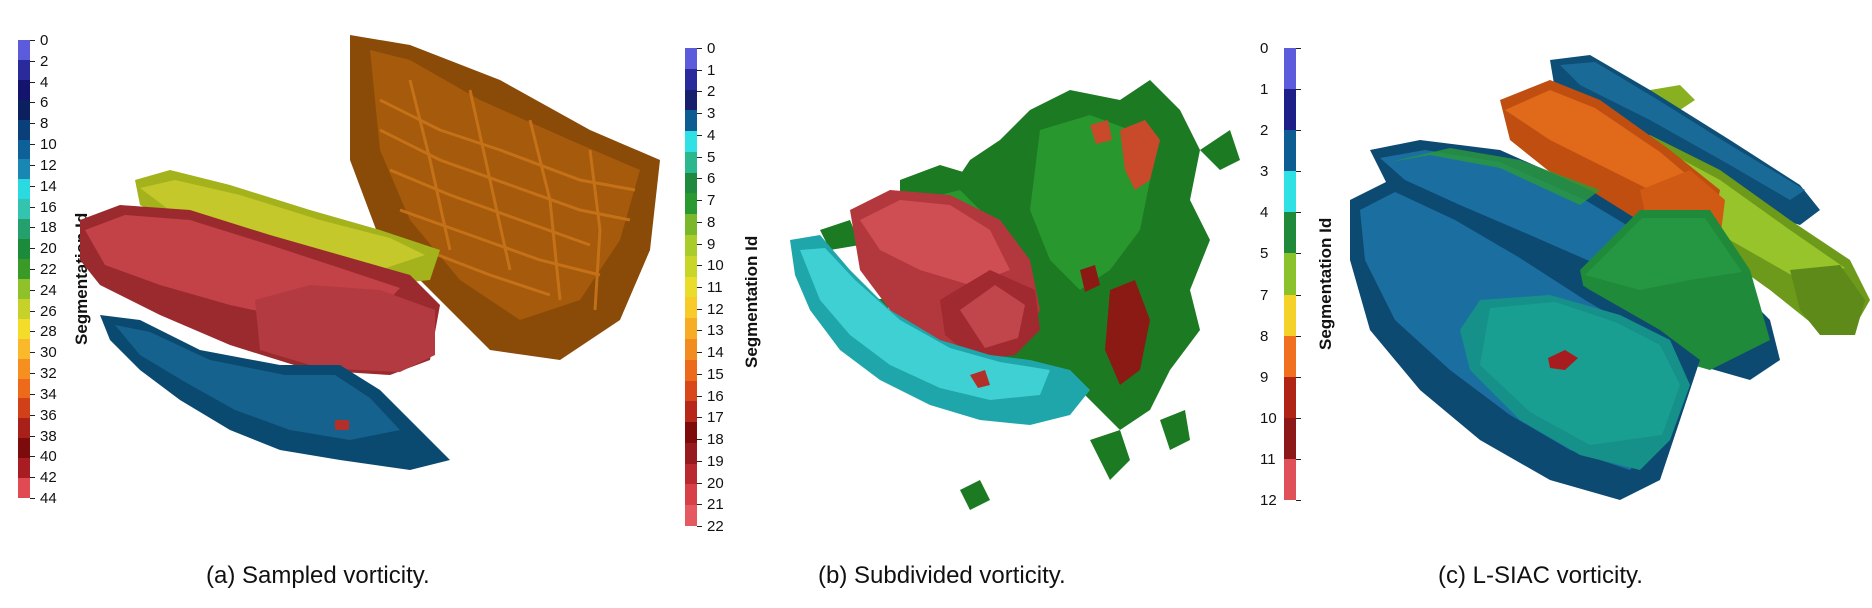 Image resolution: width=1872 pixels, height=608 pixels. Describe the element at coordinates (940, 330) in the screenshot. I see `cyan-structure` at that location.